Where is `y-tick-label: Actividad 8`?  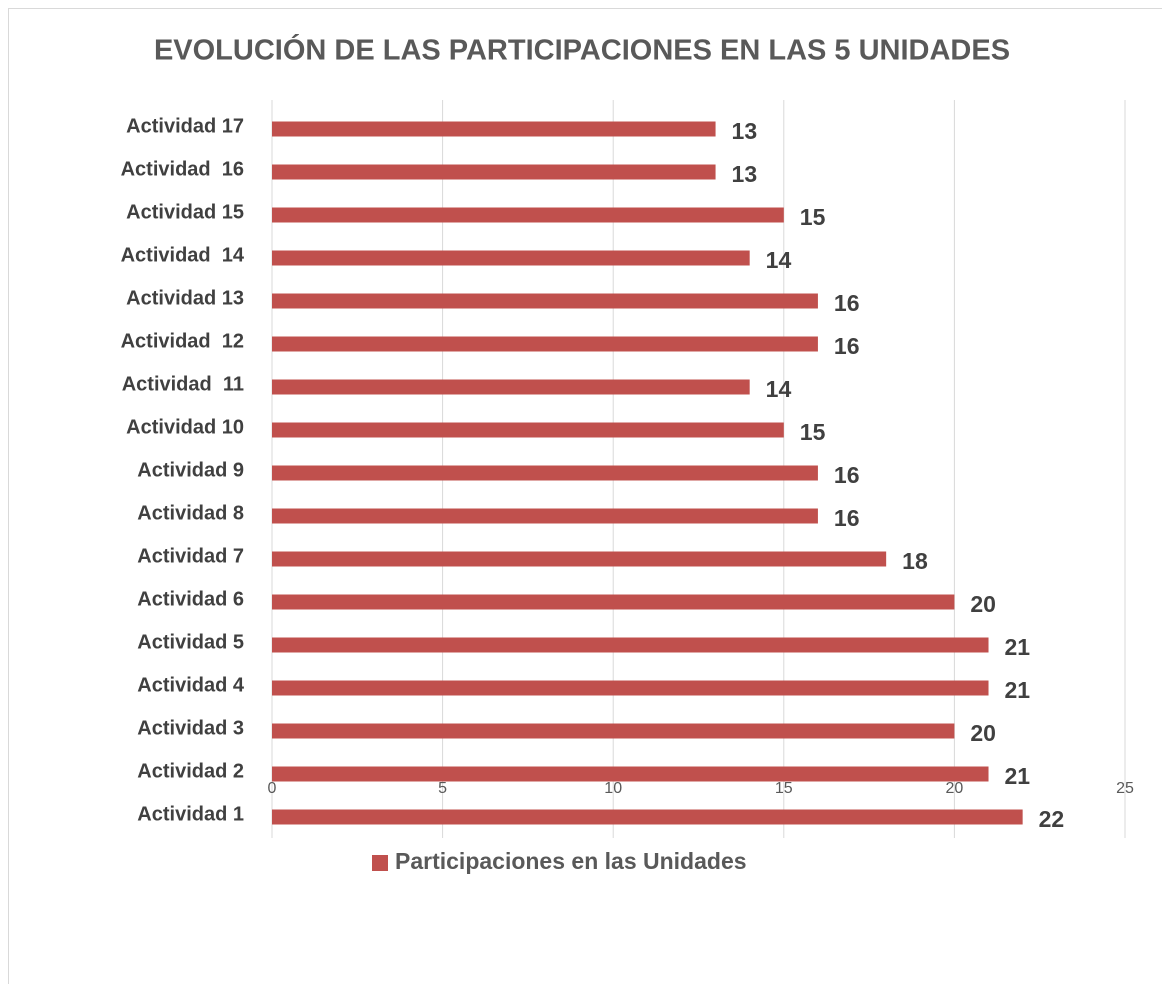 y-tick-label: Actividad 8 is located at coordinates (190, 513).